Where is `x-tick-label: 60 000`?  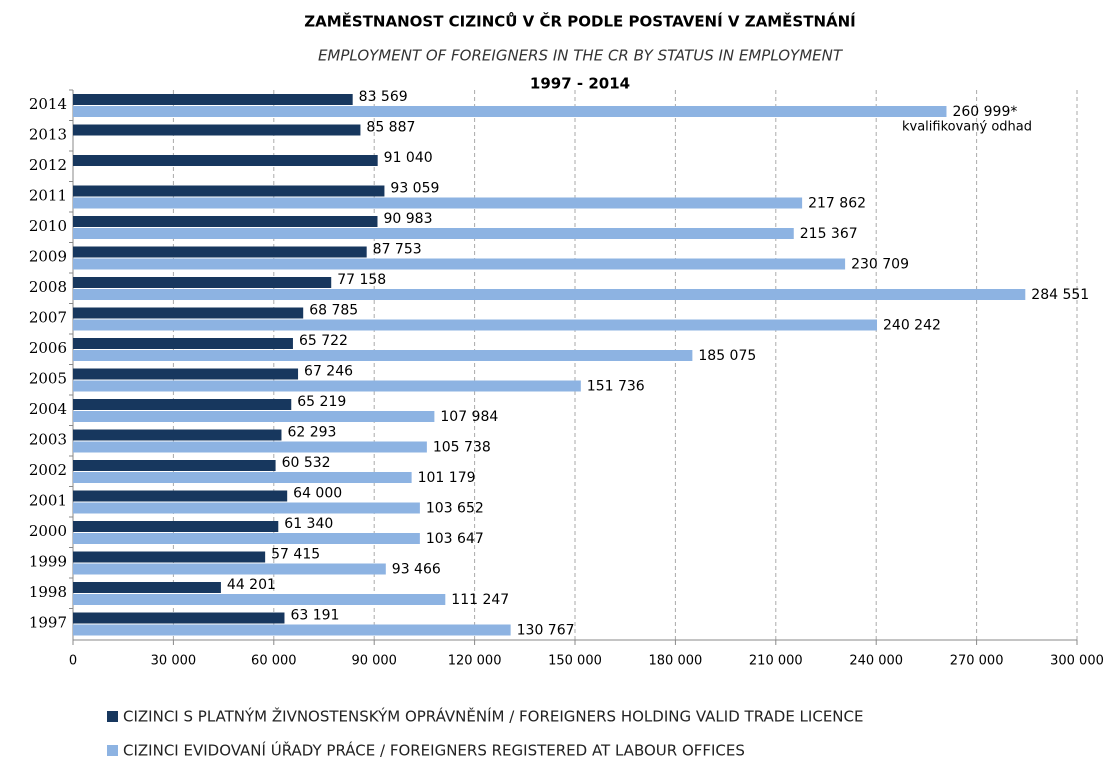
x-tick-label: 60 000 is located at coordinates (274, 661).